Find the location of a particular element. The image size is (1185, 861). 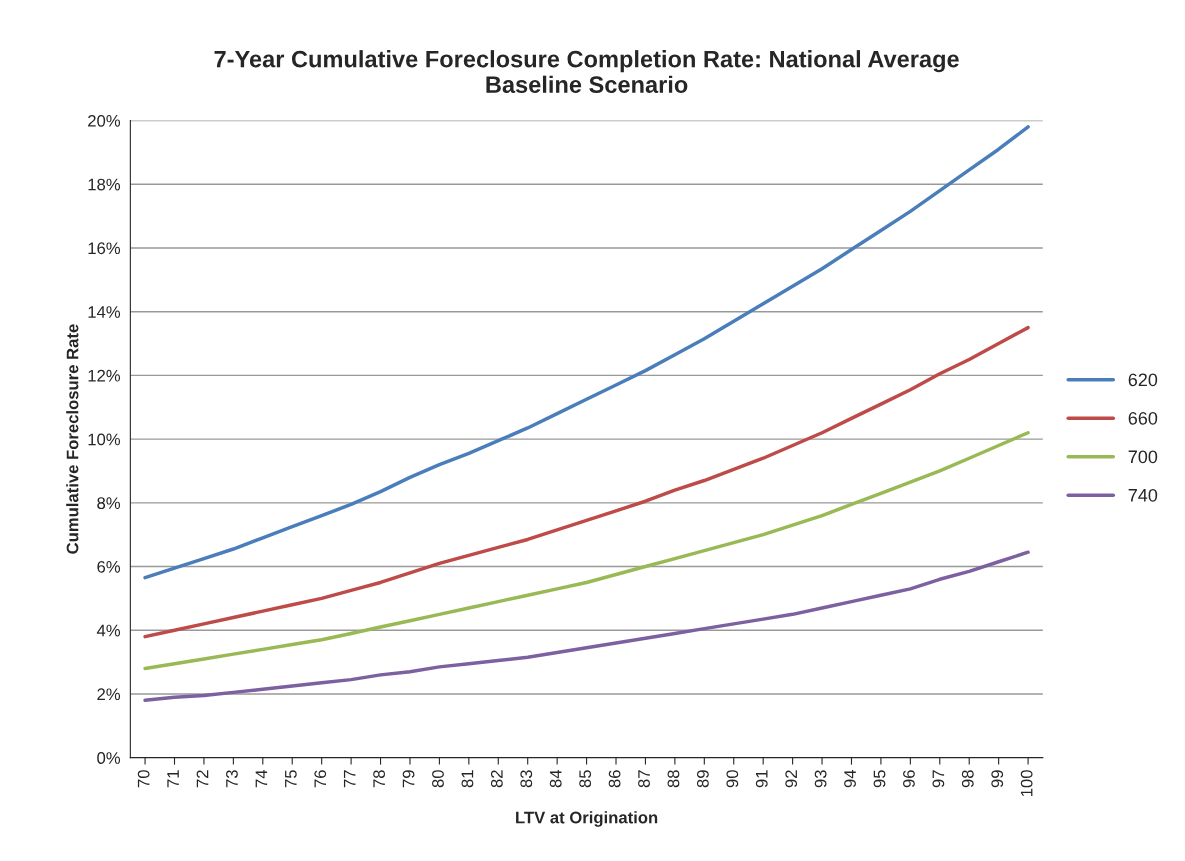

x-tick-label: 72 is located at coordinates (202, 779).